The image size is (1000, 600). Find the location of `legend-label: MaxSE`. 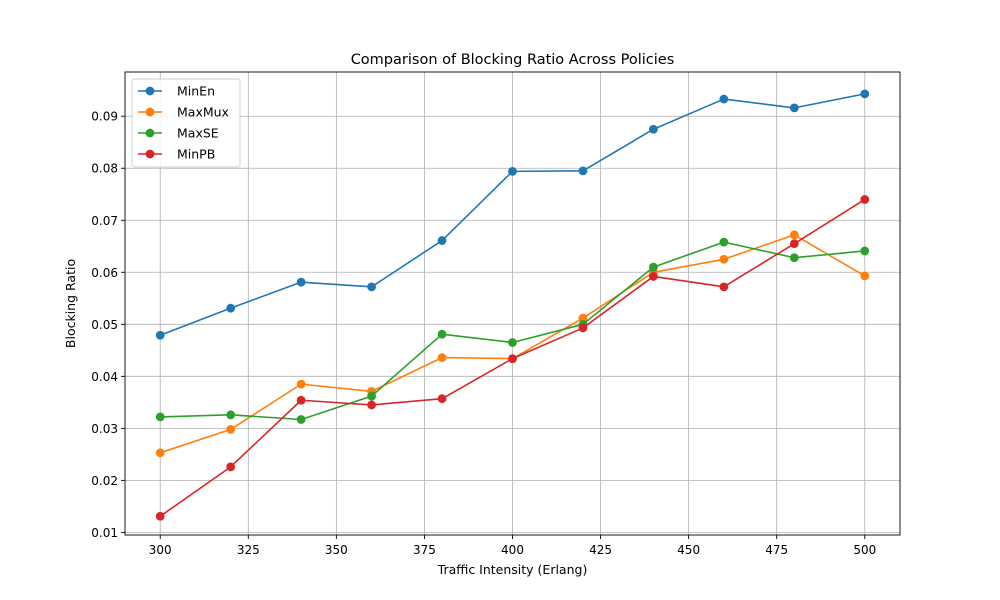

legend-label: MaxSE is located at coordinates (198, 133).